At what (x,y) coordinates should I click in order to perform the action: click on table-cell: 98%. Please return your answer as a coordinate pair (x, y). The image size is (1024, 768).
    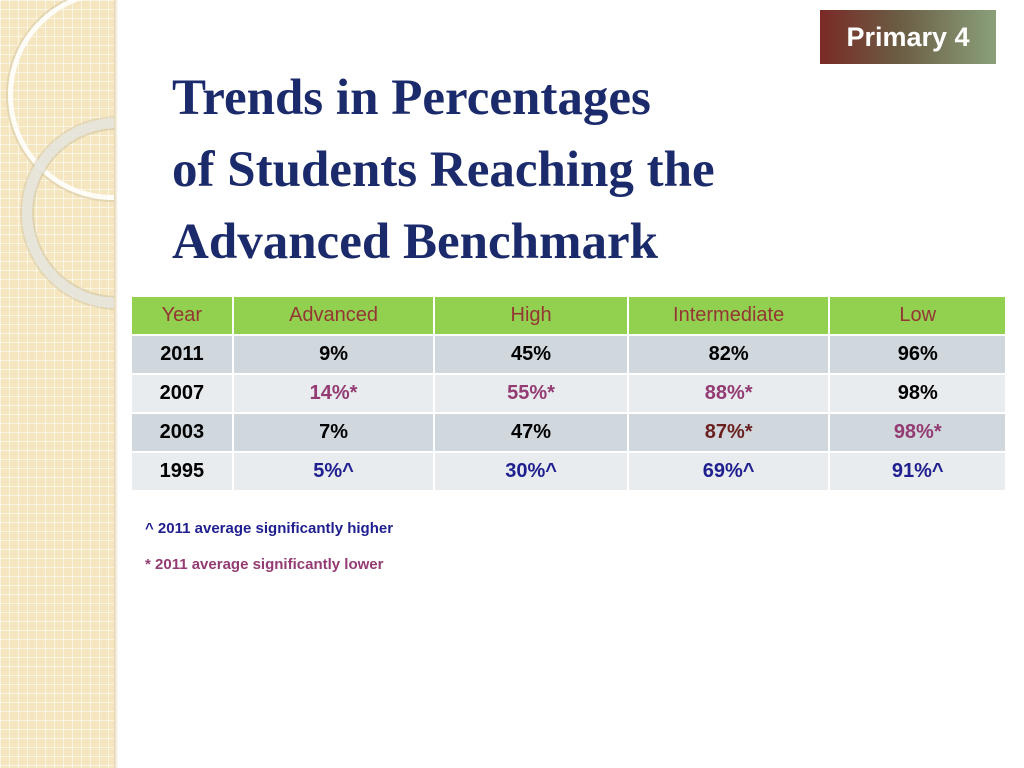
    Looking at the image, I should click on (917, 393).